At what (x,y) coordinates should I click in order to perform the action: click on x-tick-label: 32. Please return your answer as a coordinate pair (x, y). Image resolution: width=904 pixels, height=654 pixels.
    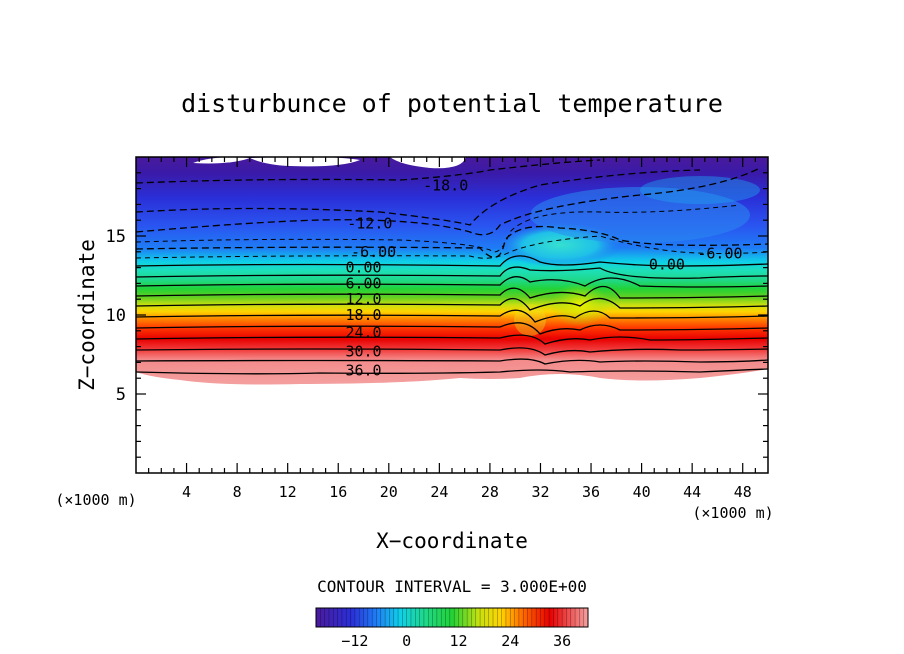
    Looking at the image, I should click on (540, 492).